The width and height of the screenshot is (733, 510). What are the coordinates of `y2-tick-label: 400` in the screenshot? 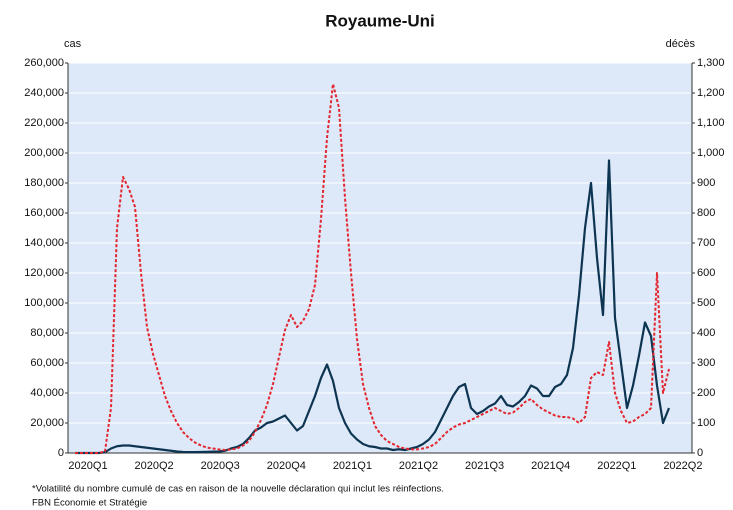 It's located at (706, 333).